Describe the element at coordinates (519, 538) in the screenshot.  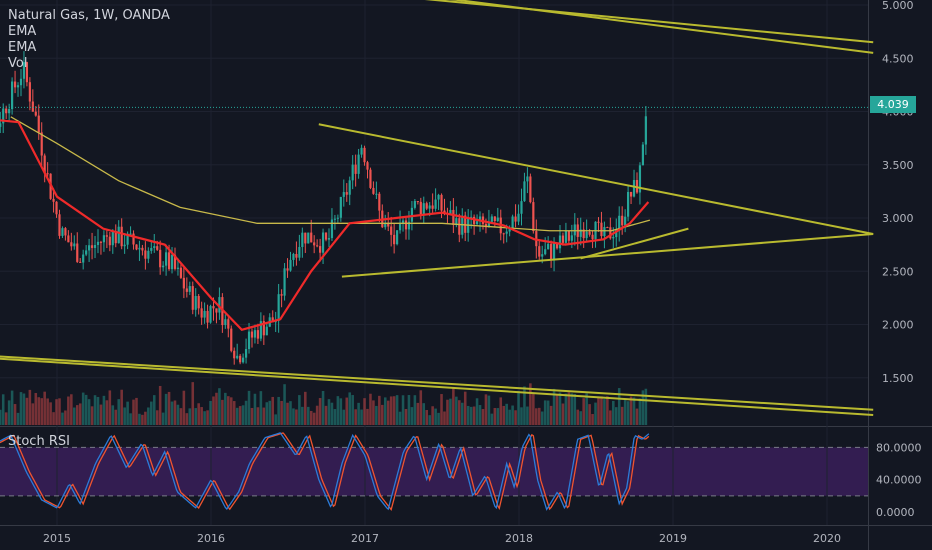
I see `time-tick-label: 2018` at that location.